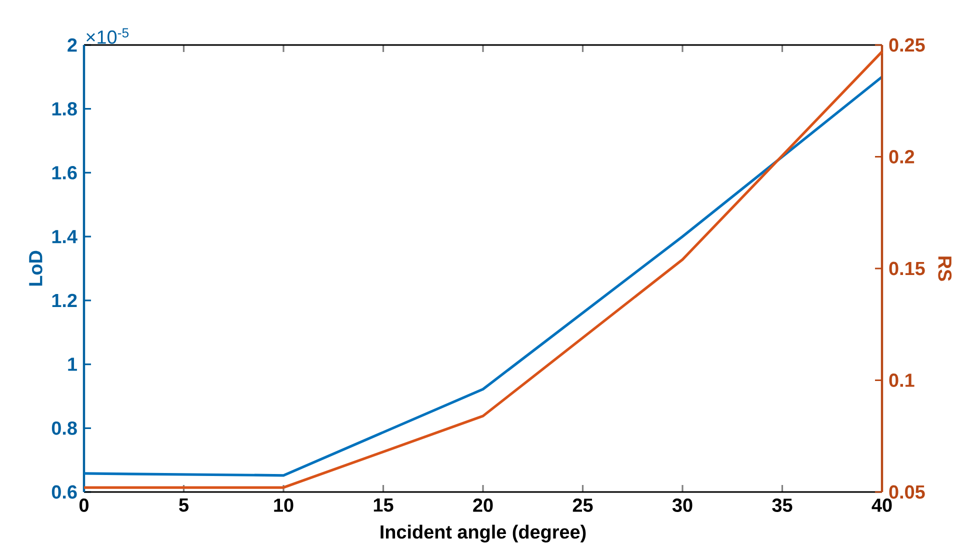 This screenshot has height=555, width=973. I want to click on y-tick-label: 2, so click(72, 45).